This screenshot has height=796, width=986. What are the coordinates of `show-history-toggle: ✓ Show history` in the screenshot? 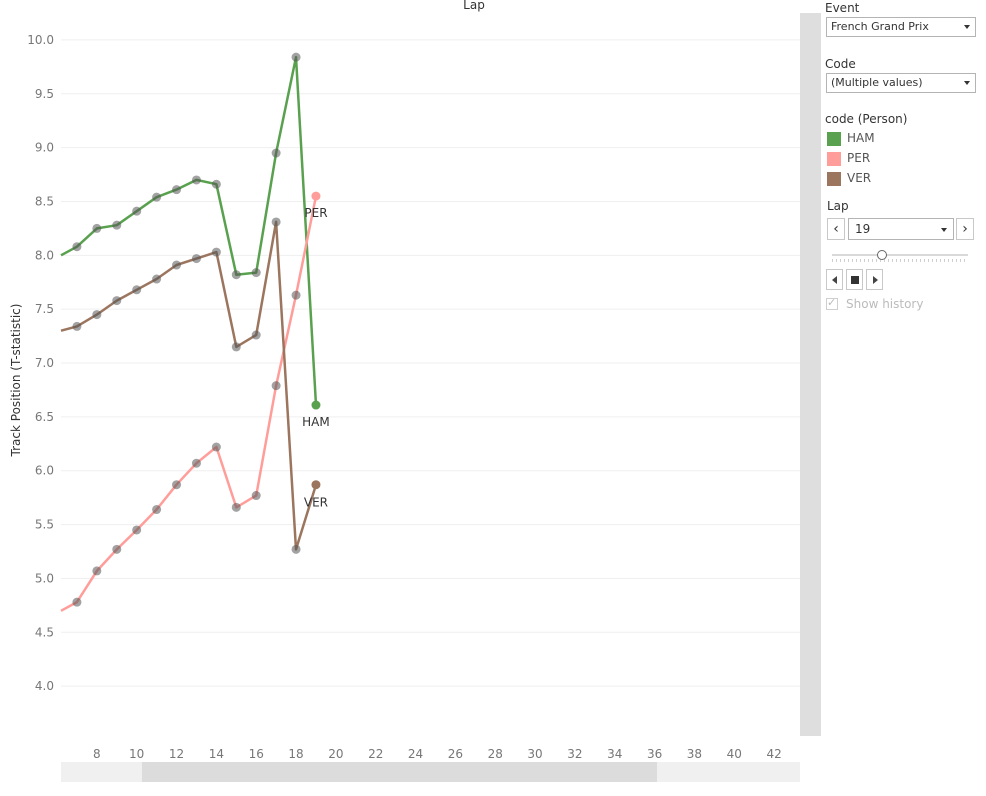 It's located at (901, 304).